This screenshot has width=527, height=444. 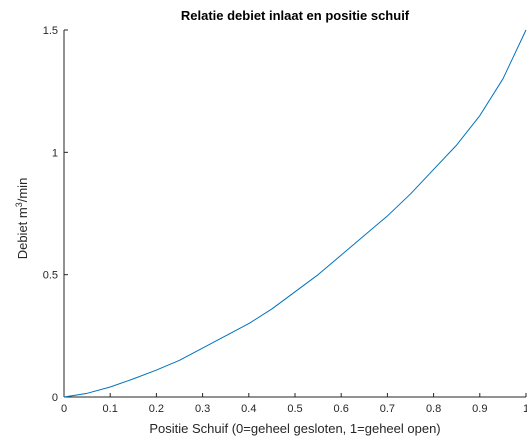 What do you see at coordinates (50, 276) in the screenshot?
I see `y-tick-label: 0.5` at bounding box center [50, 276].